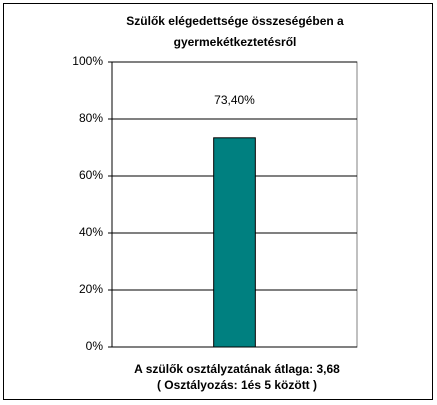 The height and width of the screenshot is (405, 437). I want to click on y-tick-label: 100%, so click(87, 61).